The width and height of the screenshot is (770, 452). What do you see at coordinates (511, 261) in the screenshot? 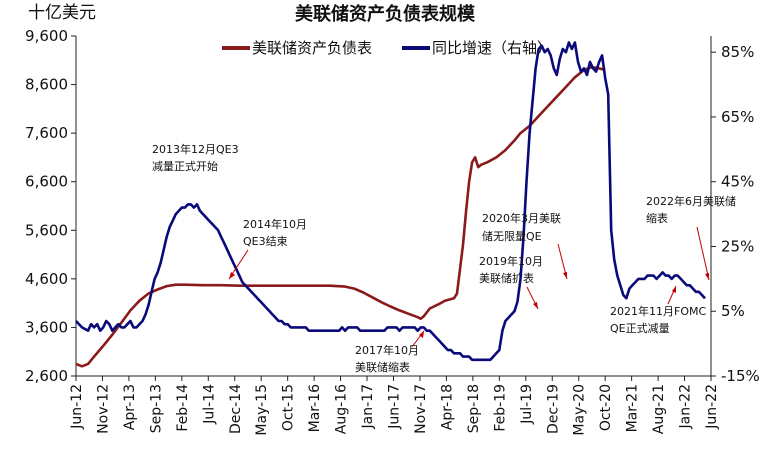
I see `annotation-2019-expansion-line1: 2019年10月` at bounding box center [511, 261].